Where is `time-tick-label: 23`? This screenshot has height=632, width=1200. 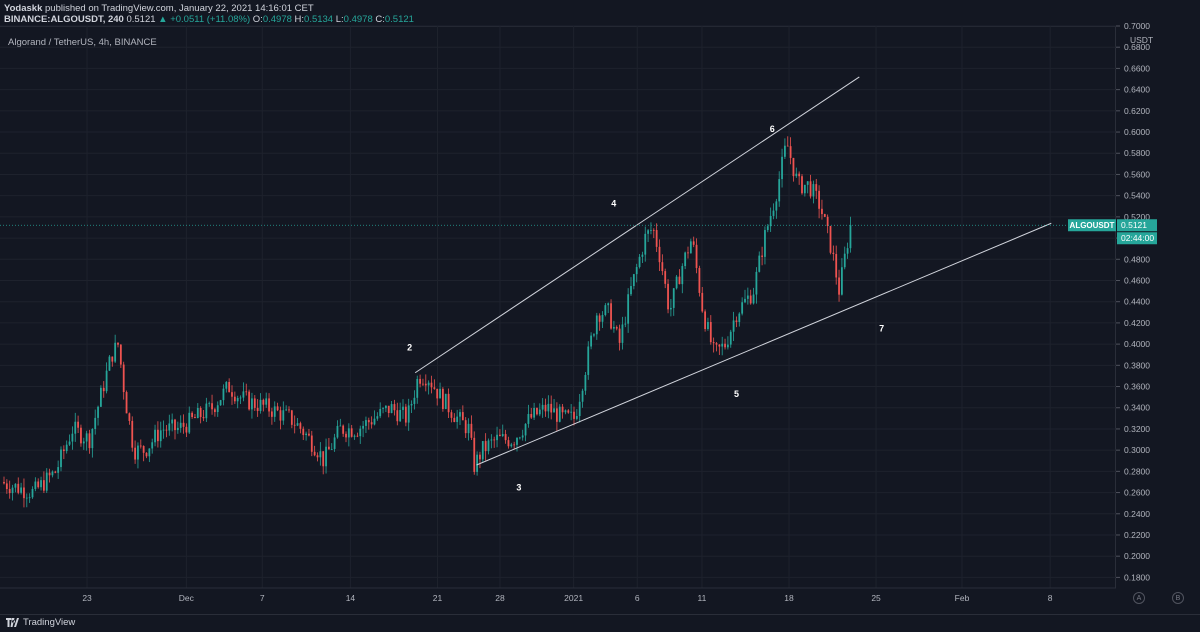 time-tick-label: 23 is located at coordinates (87, 598).